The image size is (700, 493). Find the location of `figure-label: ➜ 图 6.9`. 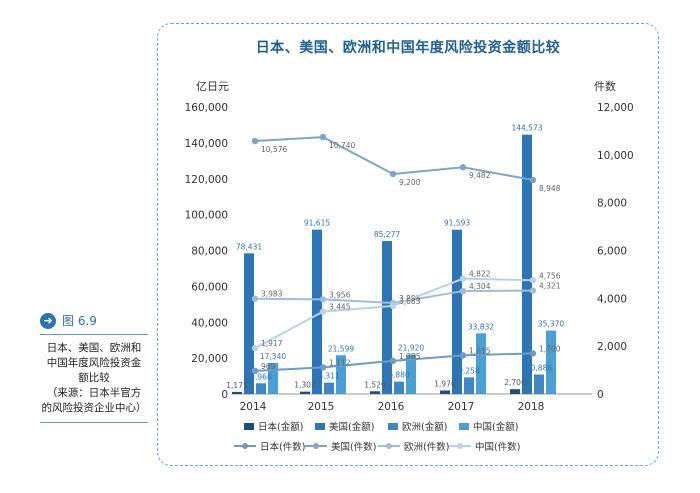

figure-label: ➜ 图 6.9 is located at coordinates (94, 323).